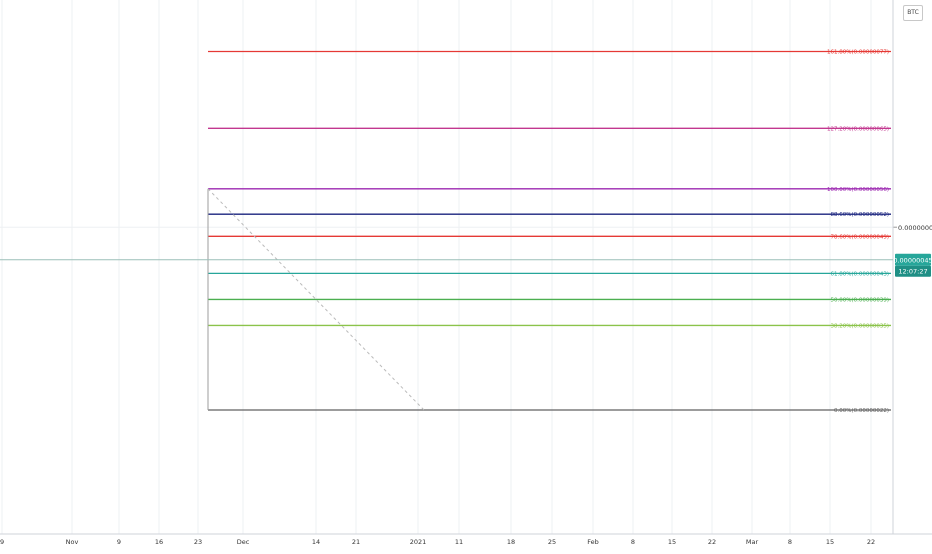 The height and width of the screenshot is (554, 932). Describe the element at coordinates (418, 542) in the screenshot. I see `x-tick-label: 2021` at that location.